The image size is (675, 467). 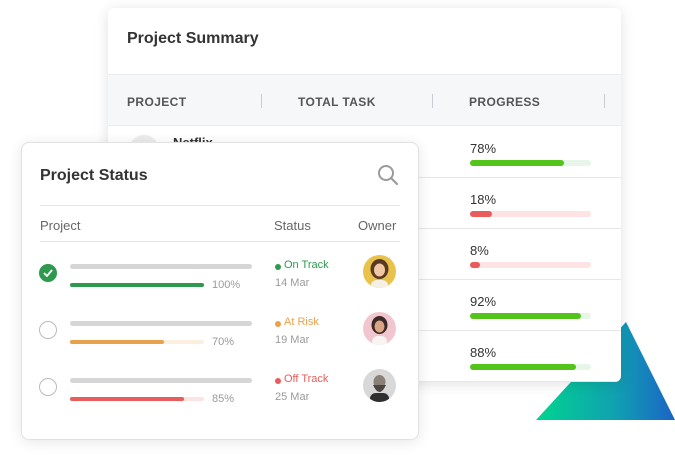 I want to click on column-header-total-task: TOTAL TASK, so click(x=337, y=102).